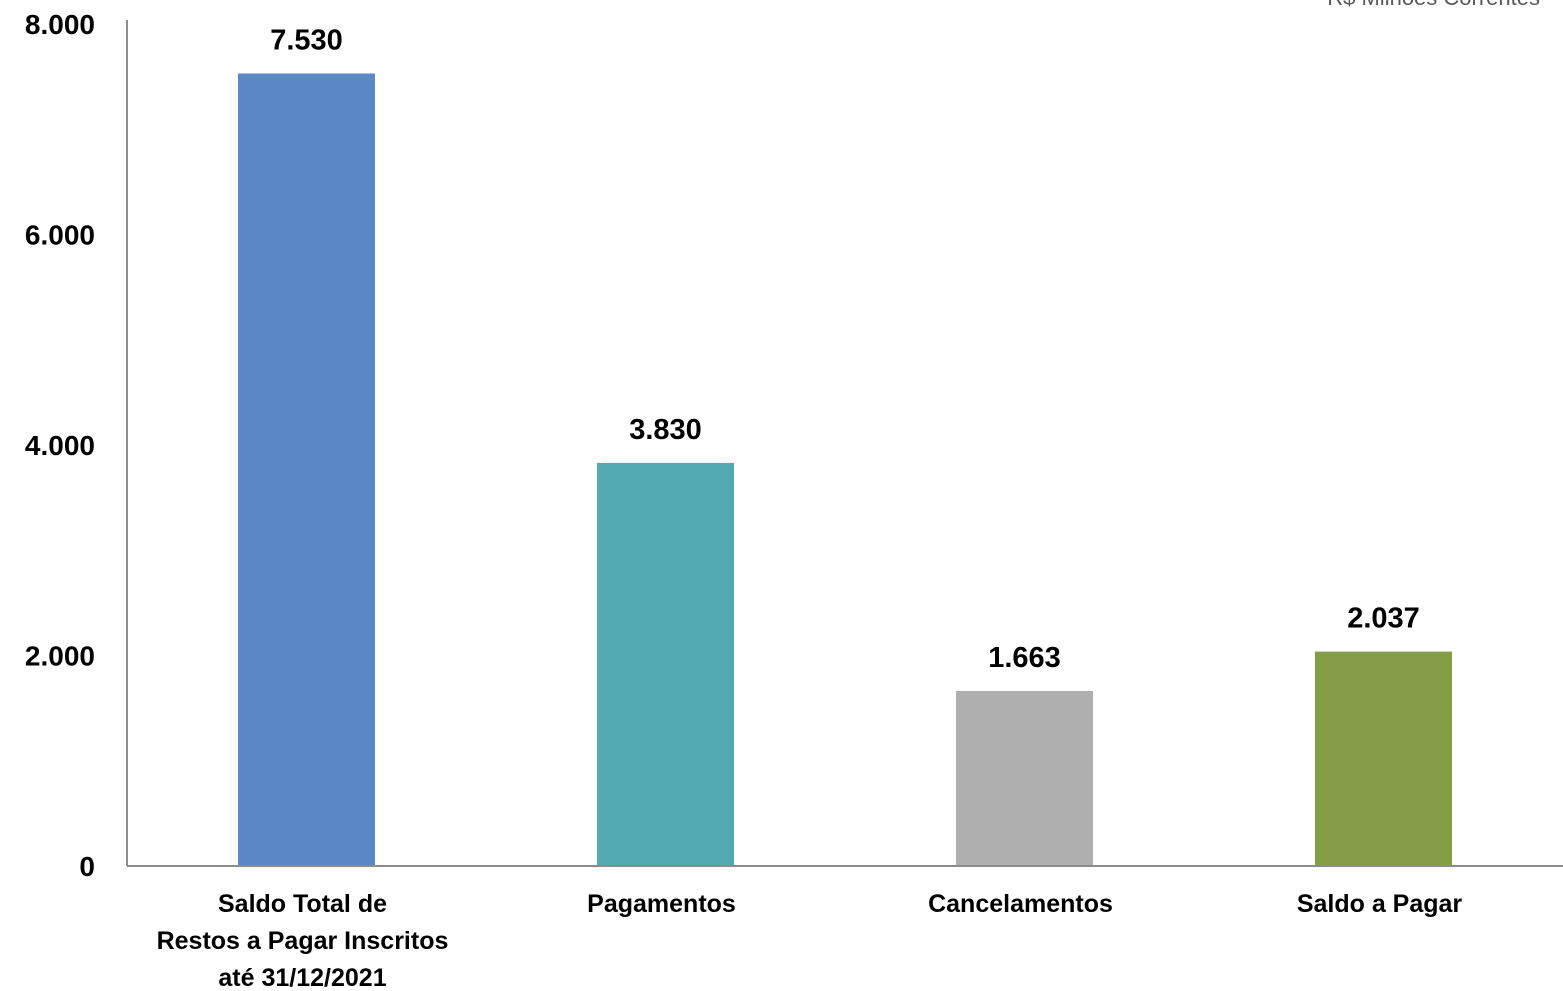  What do you see at coordinates (60, 235) in the screenshot?
I see `y-tick-label: 6.000` at bounding box center [60, 235].